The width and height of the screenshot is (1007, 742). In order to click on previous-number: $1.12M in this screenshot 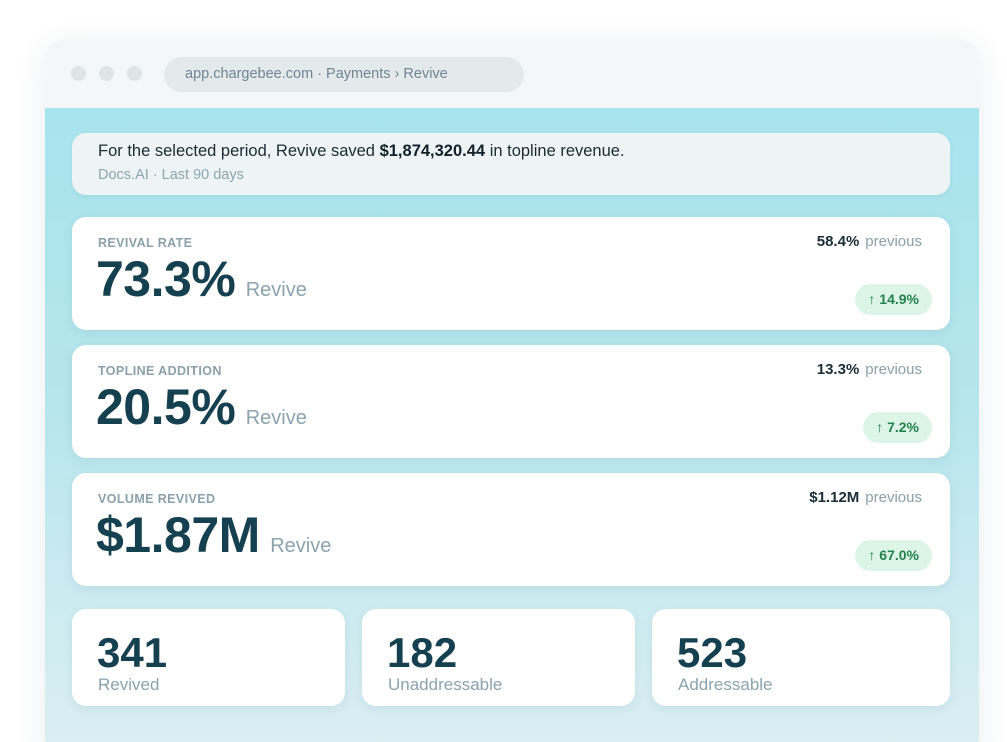, I will do `click(834, 497)`.